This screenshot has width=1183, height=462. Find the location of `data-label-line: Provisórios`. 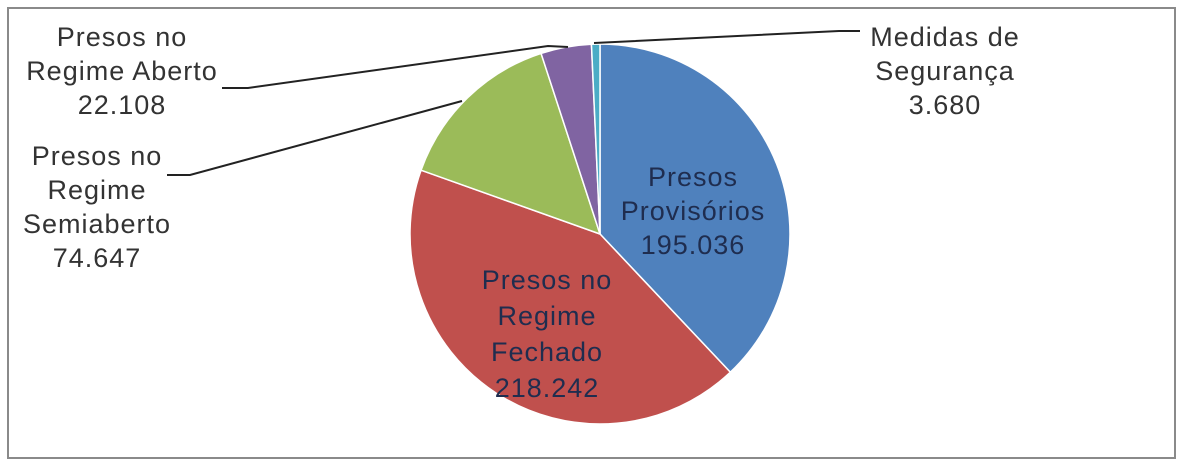

data-label-line: Provisórios is located at coordinates (693, 211).